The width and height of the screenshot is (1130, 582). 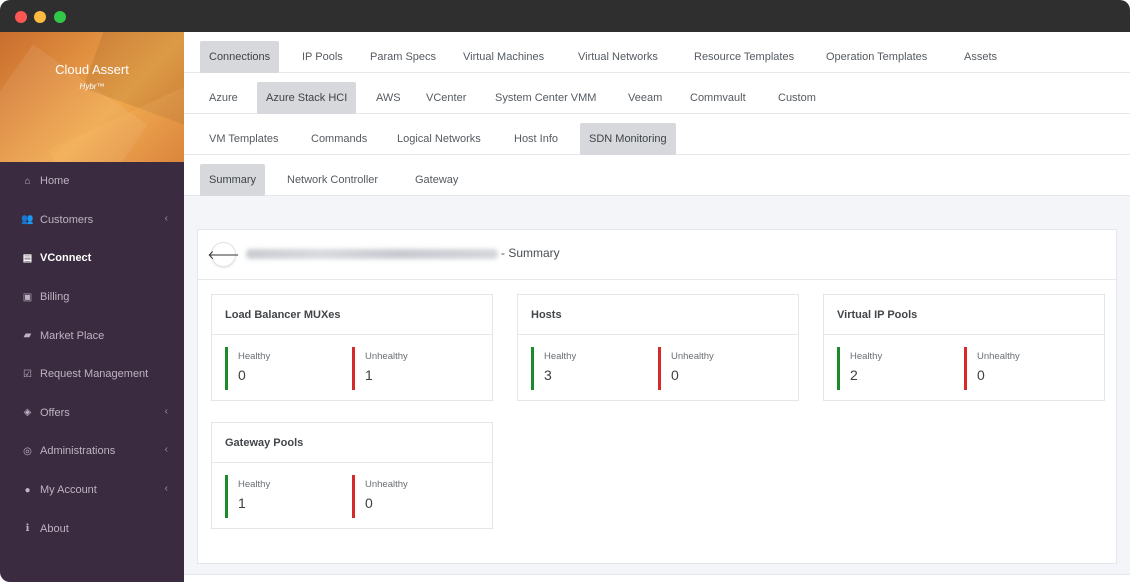 I want to click on sidebar-item-label: Home, so click(x=55, y=181).